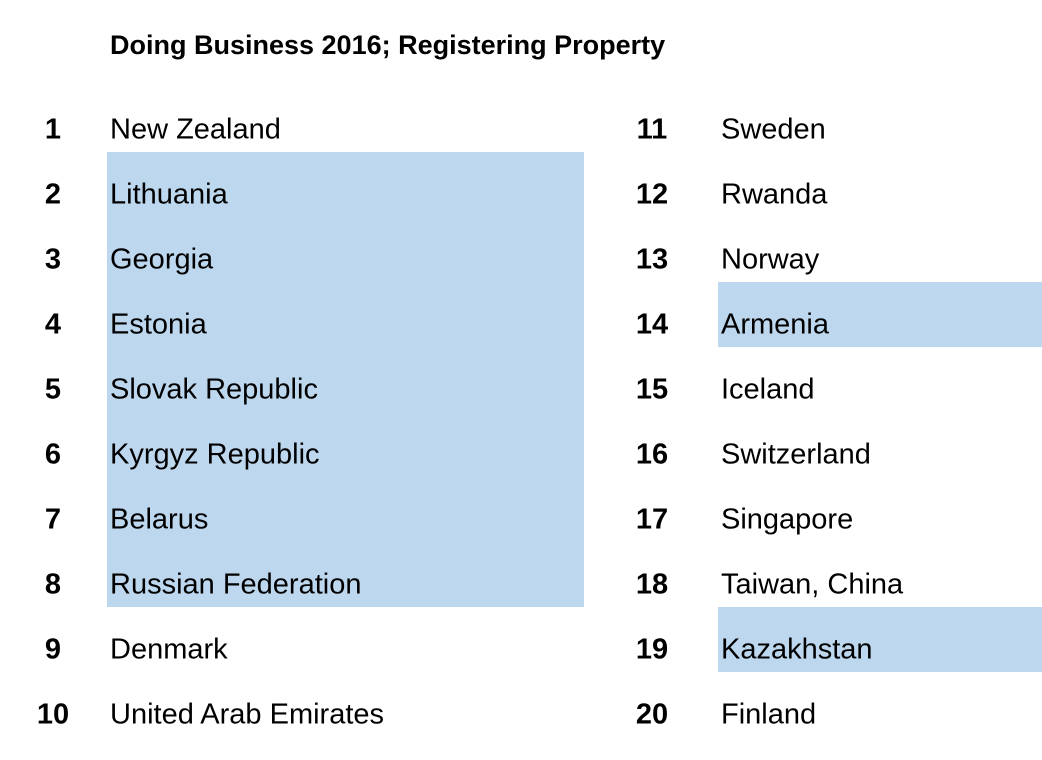  Describe the element at coordinates (773, 130) in the screenshot. I see `country: Sweden` at that location.